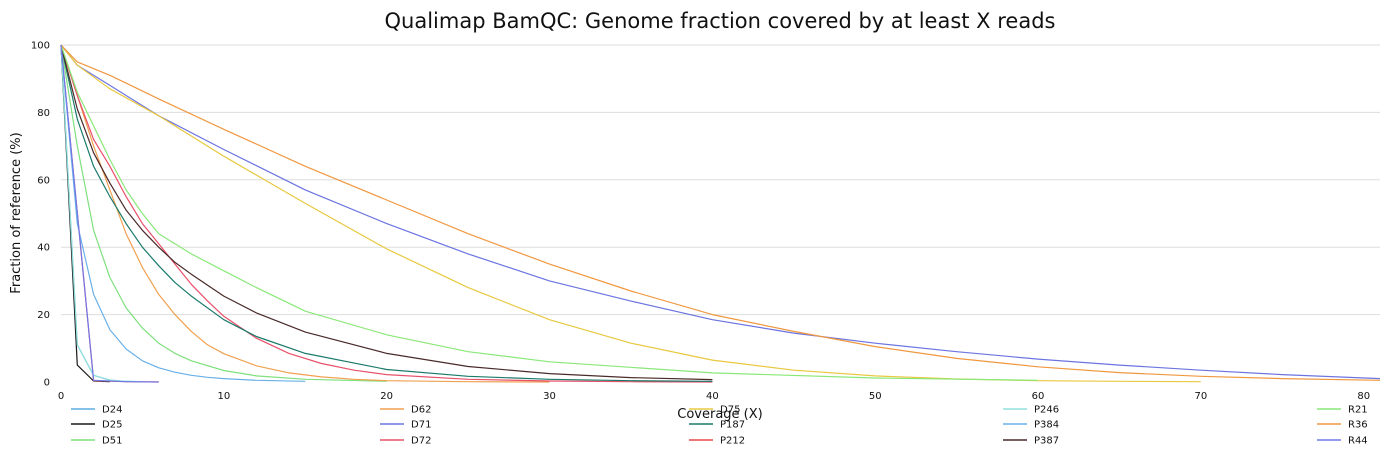  Describe the element at coordinates (1201, 396) in the screenshot. I see `x-tick-label: 70` at that location.